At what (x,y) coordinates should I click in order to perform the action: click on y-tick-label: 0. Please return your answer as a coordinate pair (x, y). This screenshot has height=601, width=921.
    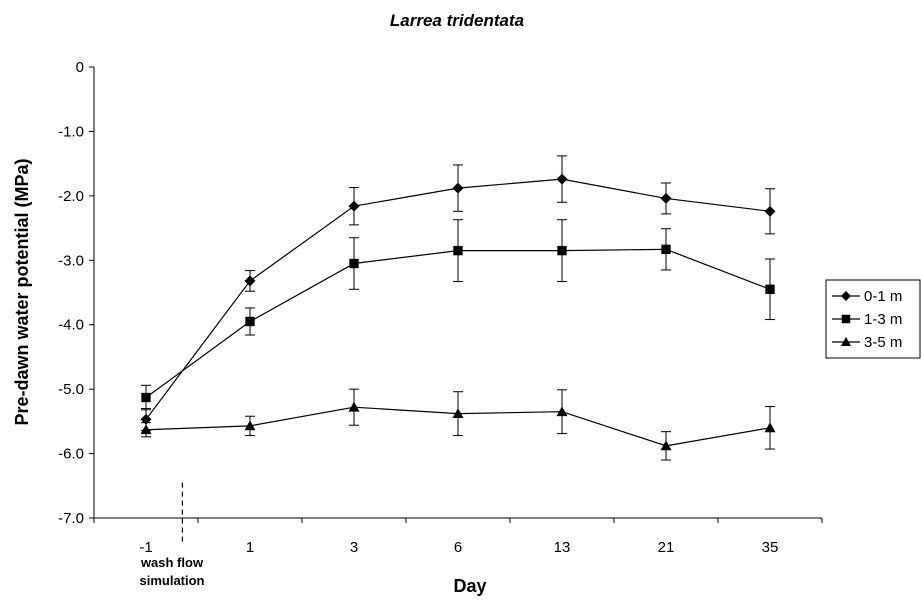
    Looking at the image, I should click on (80, 67).